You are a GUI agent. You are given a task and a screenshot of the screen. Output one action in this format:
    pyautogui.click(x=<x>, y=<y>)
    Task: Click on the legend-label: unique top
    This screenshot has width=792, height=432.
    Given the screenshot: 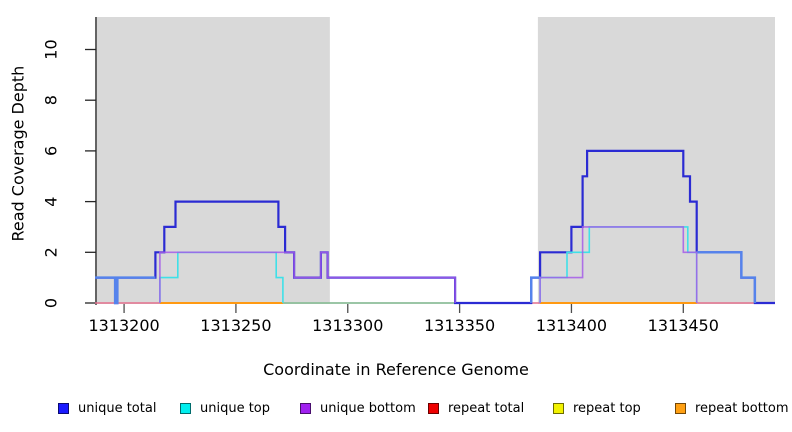 What is the action you would take?
    pyautogui.click(x=235, y=408)
    